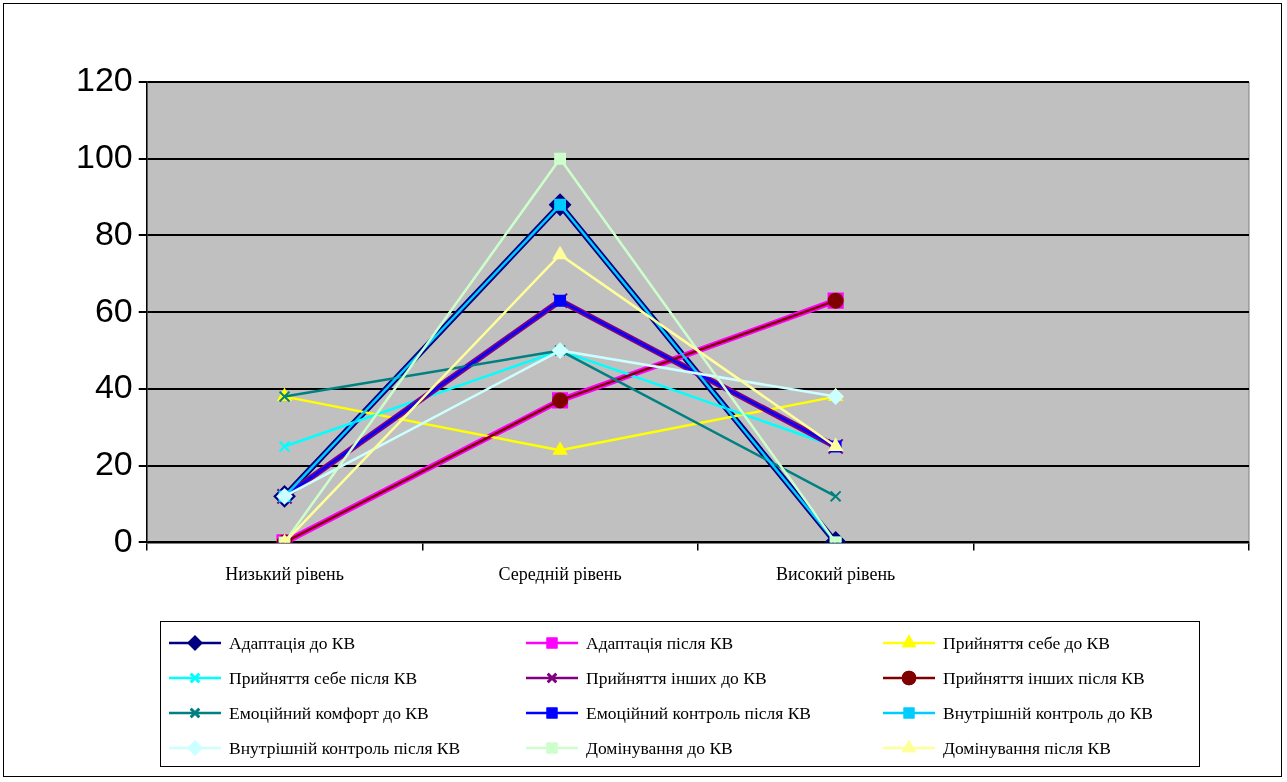 The width and height of the screenshot is (1287, 782). Describe the element at coordinates (560, 573) in the screenshot. I see `x-tick-label: Середній рівень` at that location.